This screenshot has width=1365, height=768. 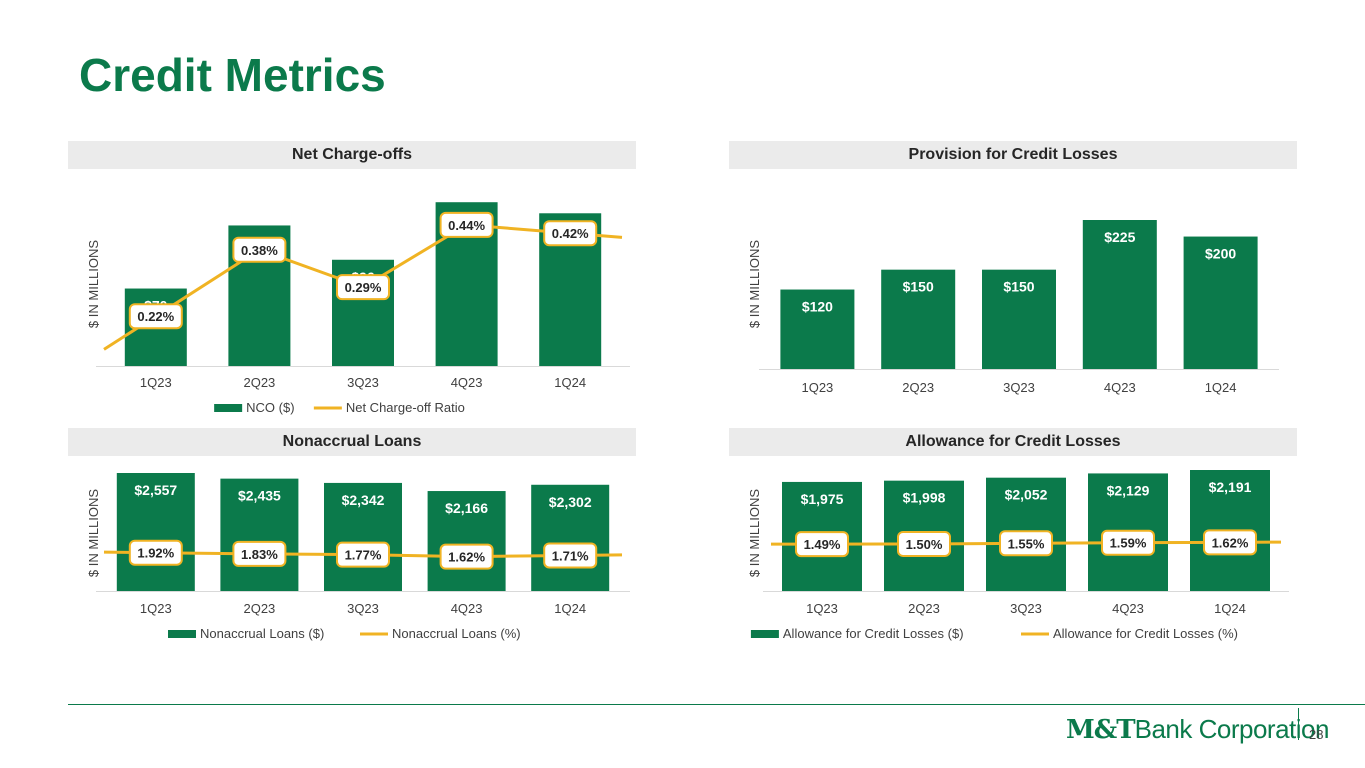 What do you see at coordinates (1013, 155) in the screenshot?
I see `provision-panel-title: Provision for Credit Losses` at bounding box center [1013, 155].